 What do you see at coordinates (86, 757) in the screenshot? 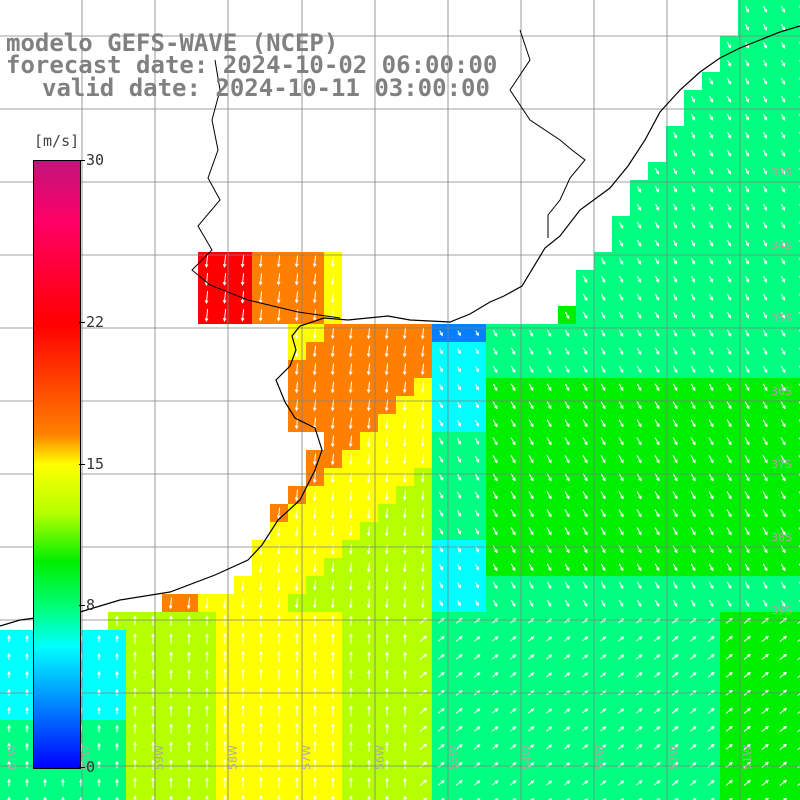
I see `longitude-label: 60W` at bounding box center [86, 757].